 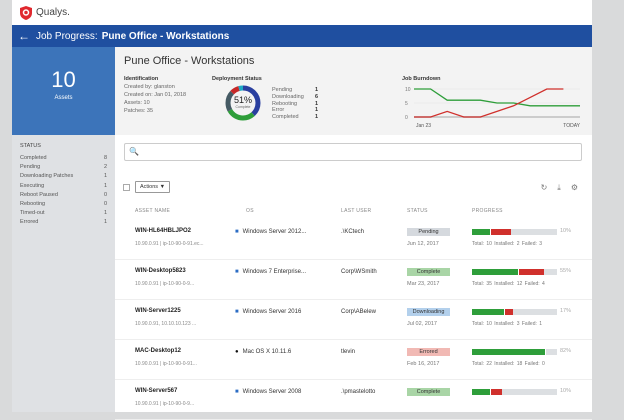 I want to click on assets-count-box: 10 Assets, so click(x=63, y=91).